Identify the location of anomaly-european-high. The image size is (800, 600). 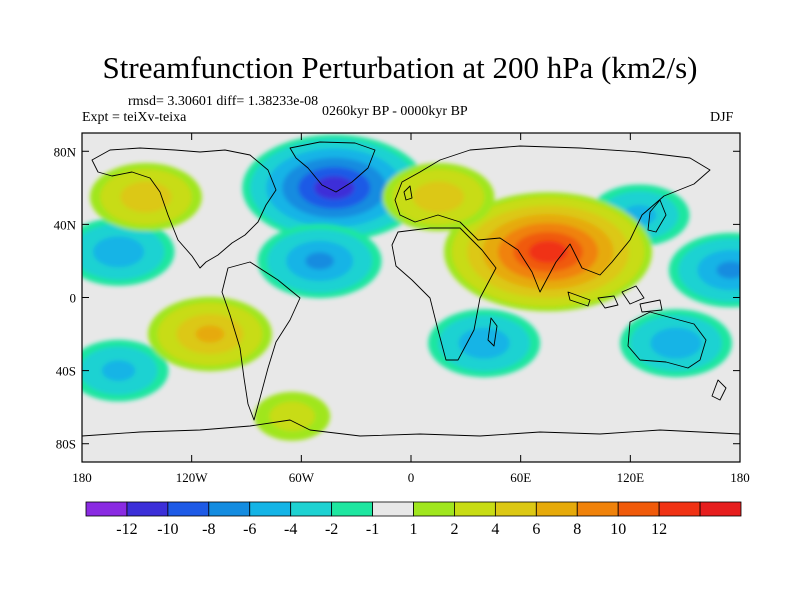
(438, 196).